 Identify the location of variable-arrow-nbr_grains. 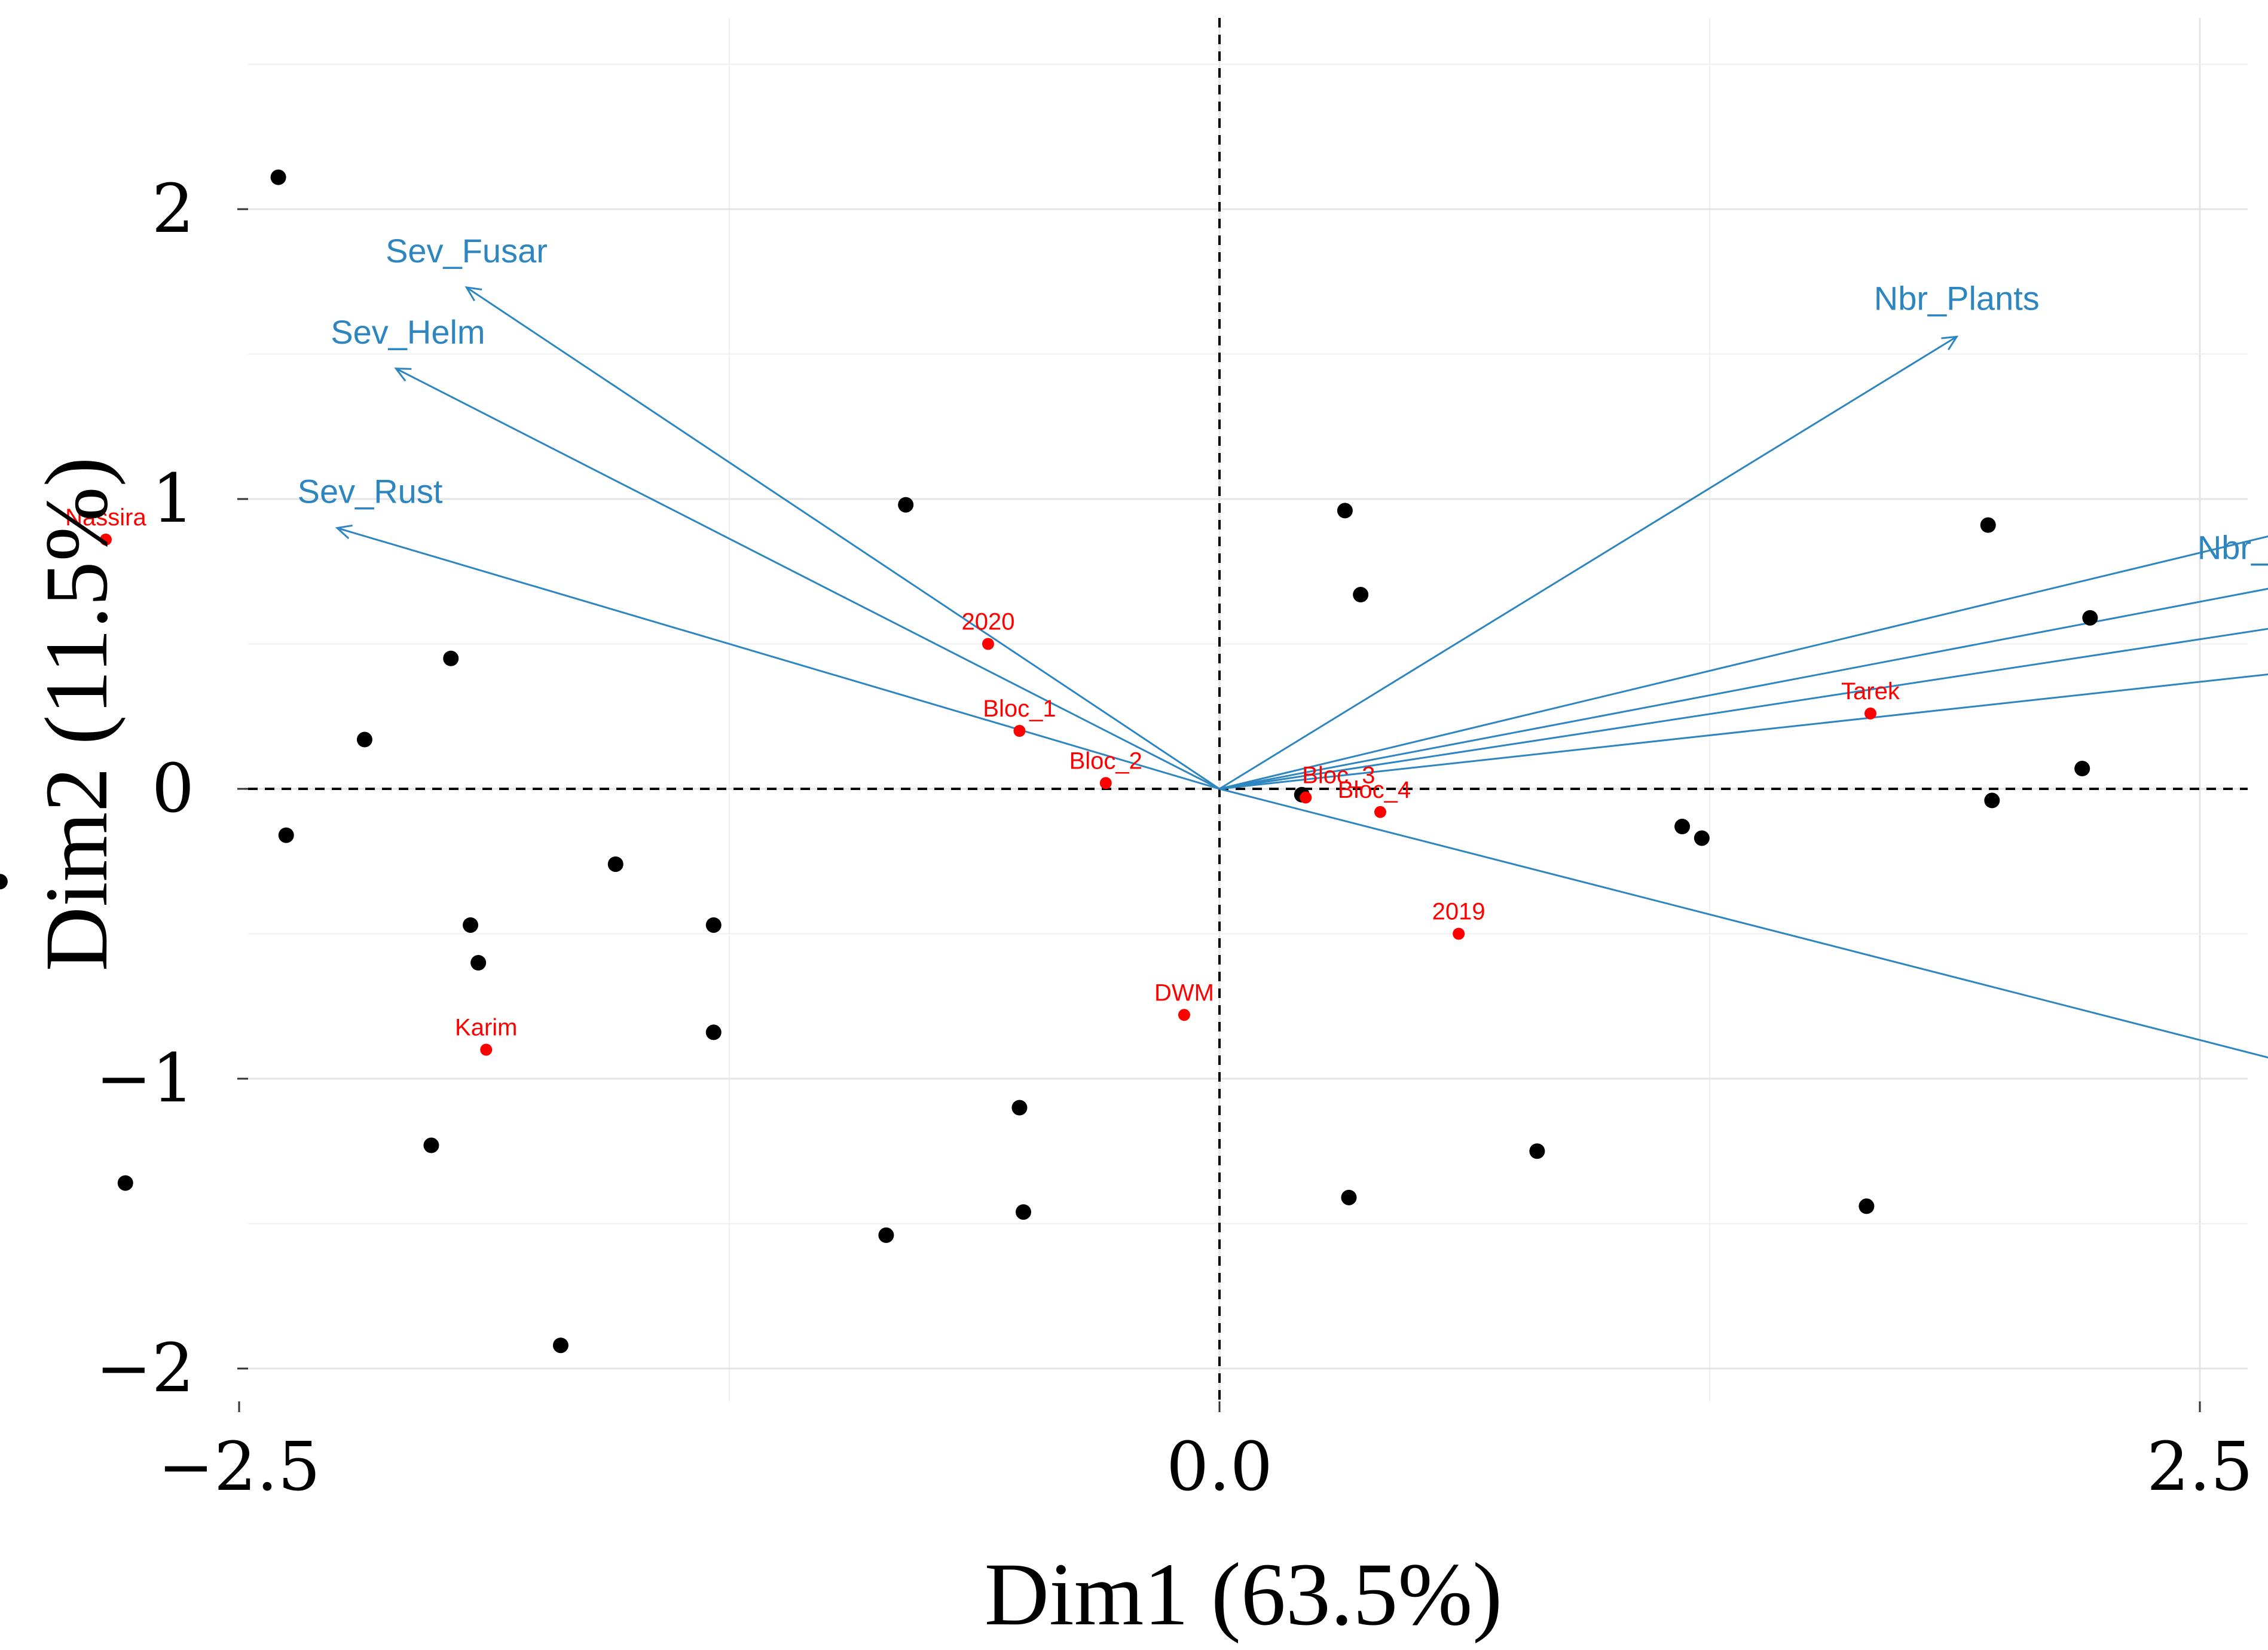
(1744, 688).